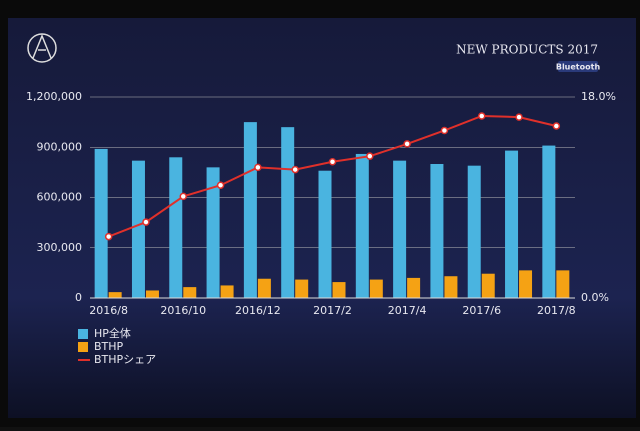  What do you see at coordinates (54, 96) in the screenshot?
I see `y-tick-label: 1,200,000` at bounding box center [54, 96].